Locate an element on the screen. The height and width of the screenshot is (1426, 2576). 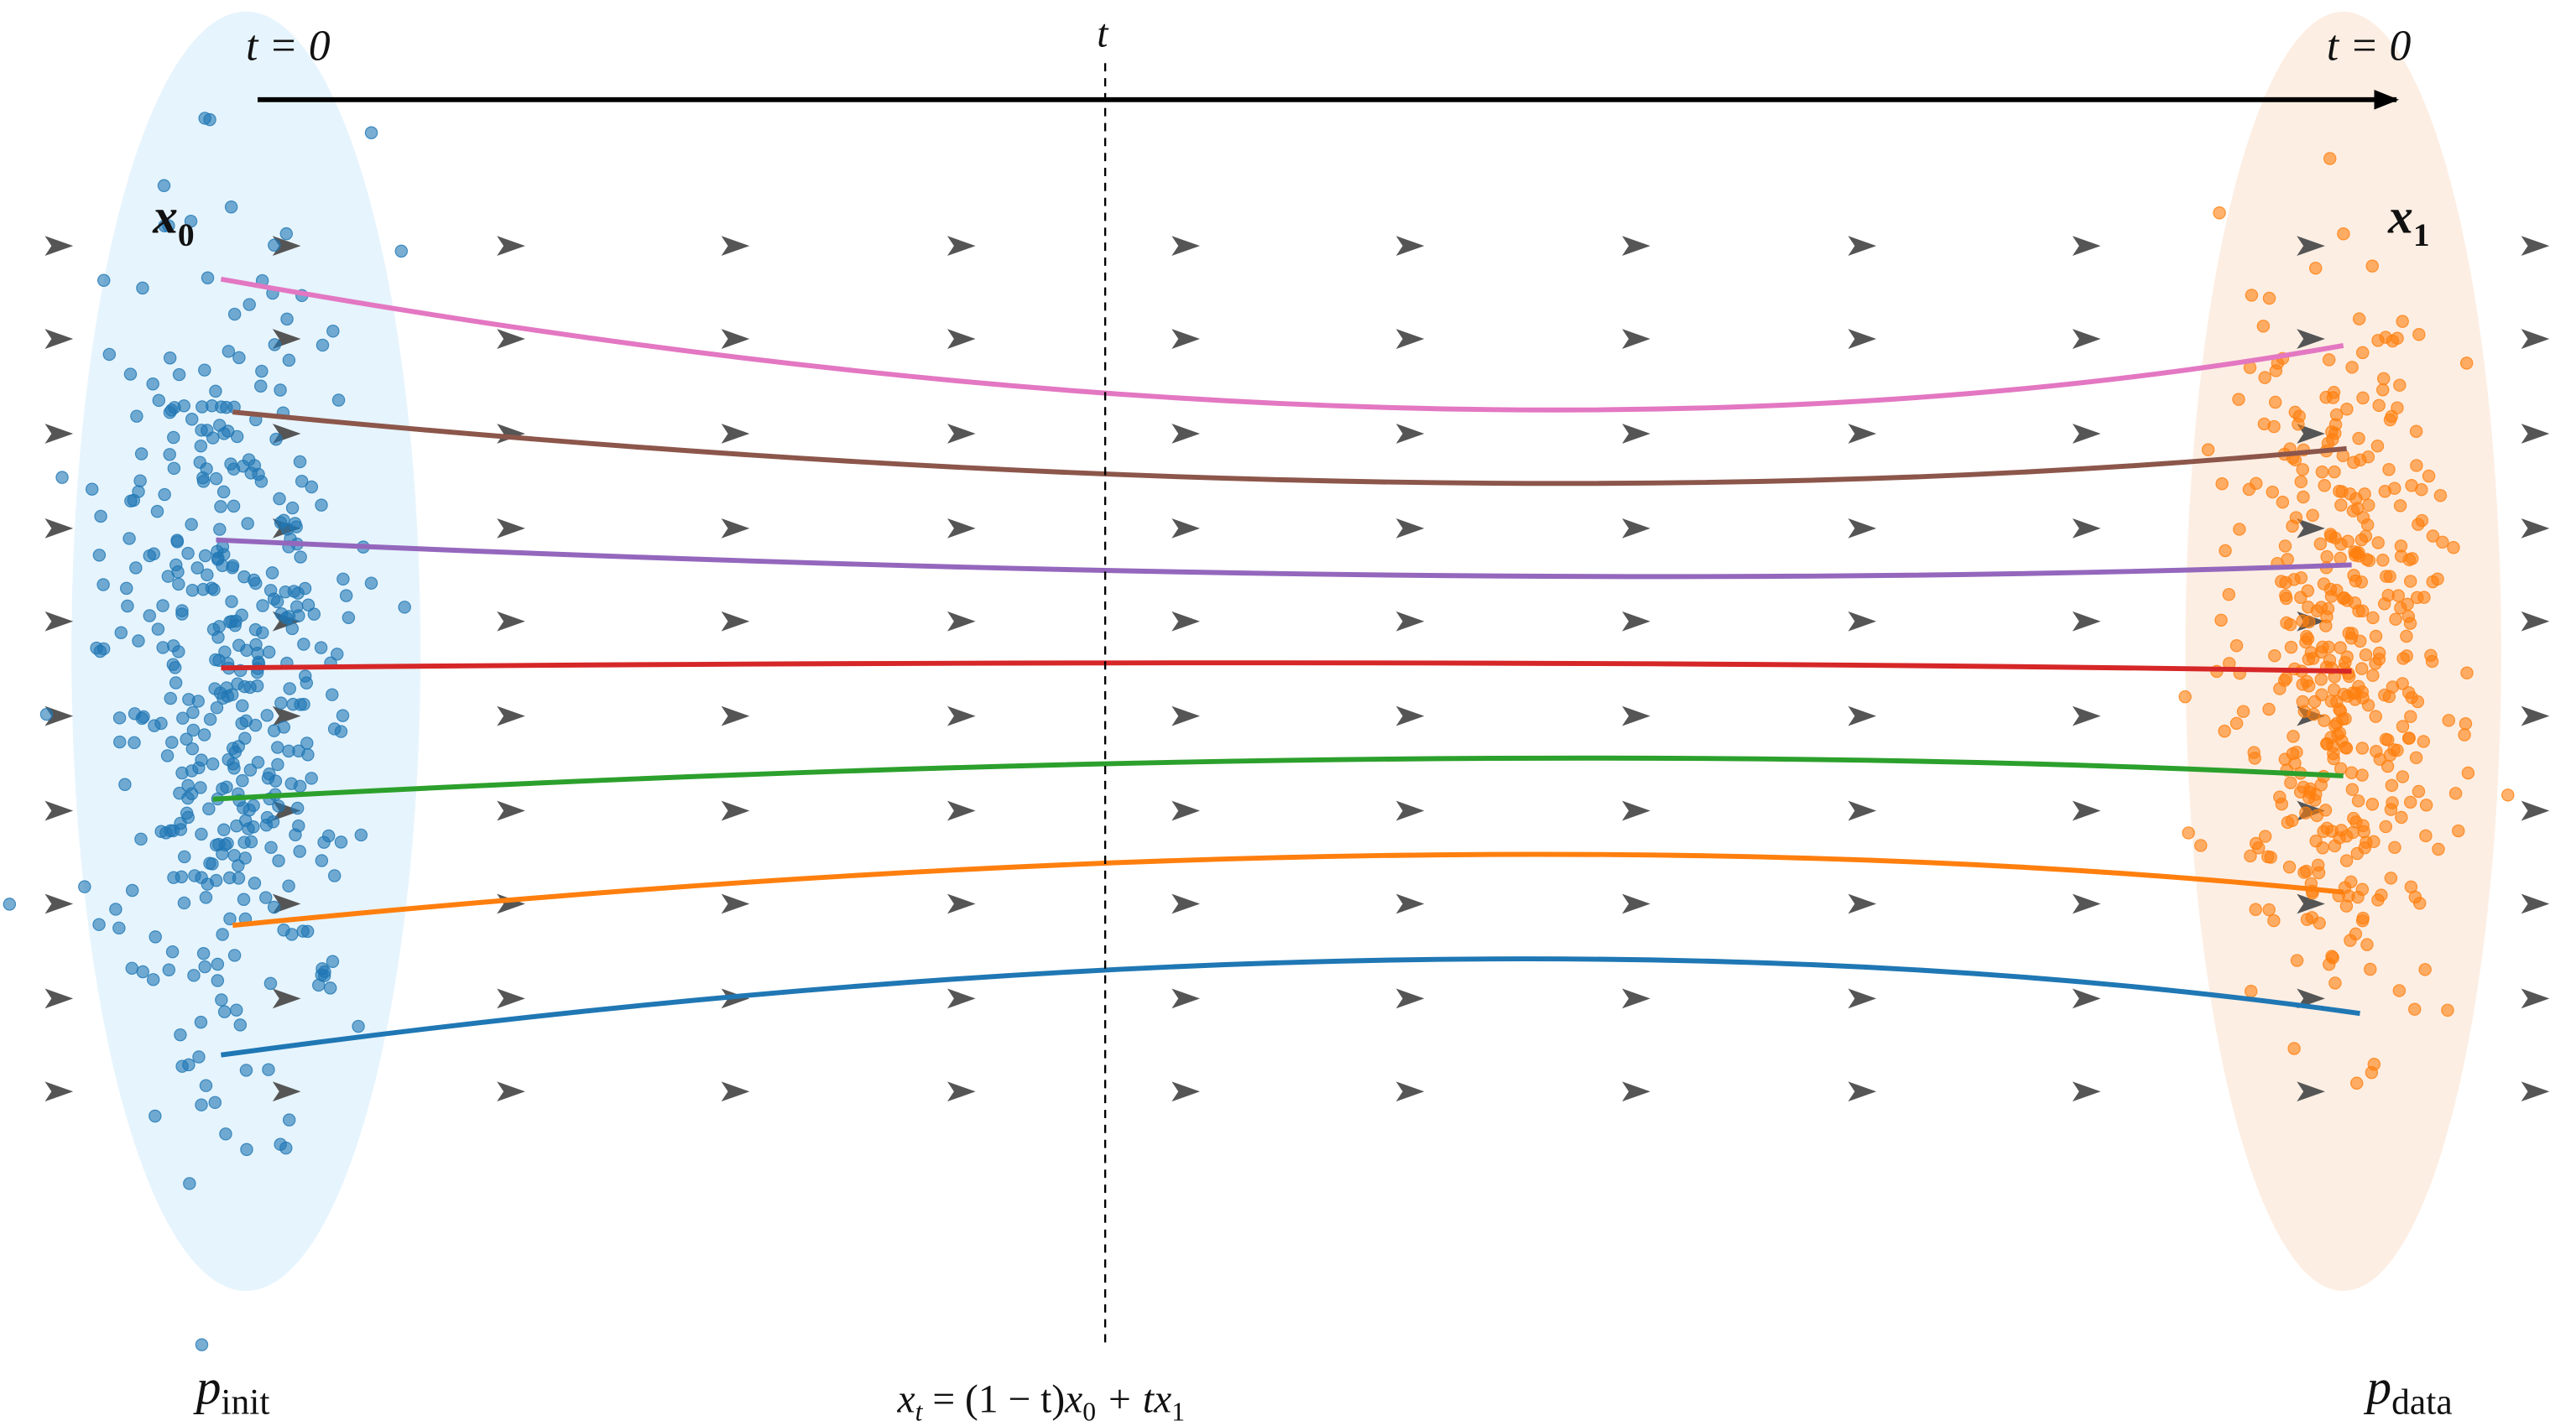
t-mid-label: t is located at coordinates (1103, 33).